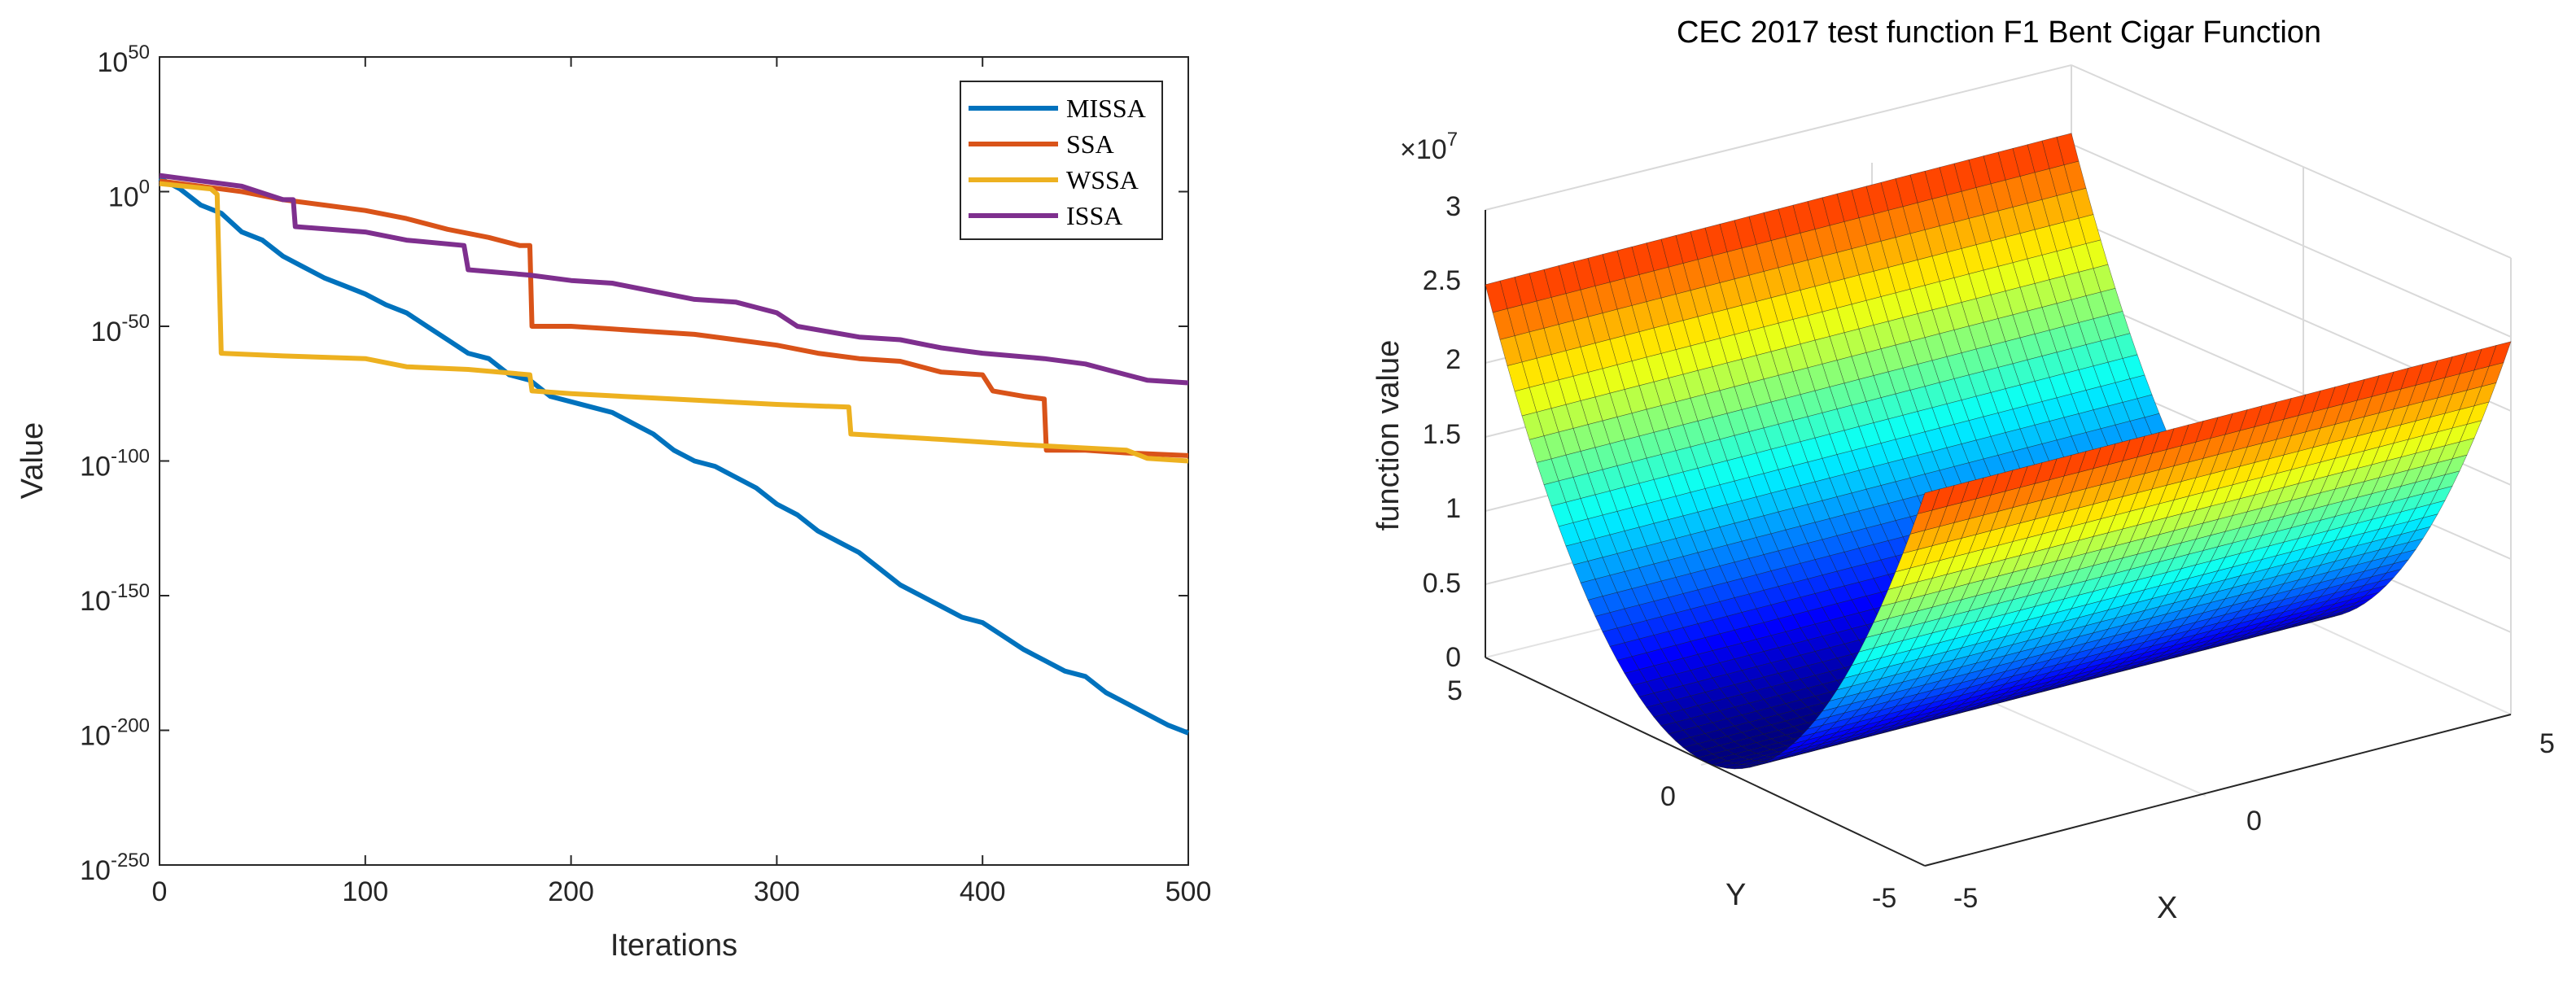 Image resolution: width=2576 pixels, height=996 pixels. I want to click on x-tick-neg5: -5, so click(1965, 898).